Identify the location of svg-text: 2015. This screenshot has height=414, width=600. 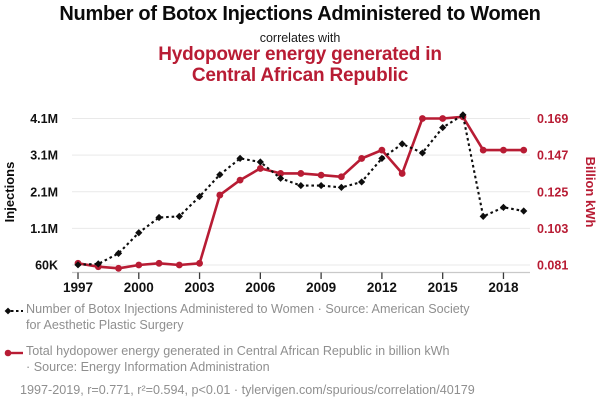
(443, 287).